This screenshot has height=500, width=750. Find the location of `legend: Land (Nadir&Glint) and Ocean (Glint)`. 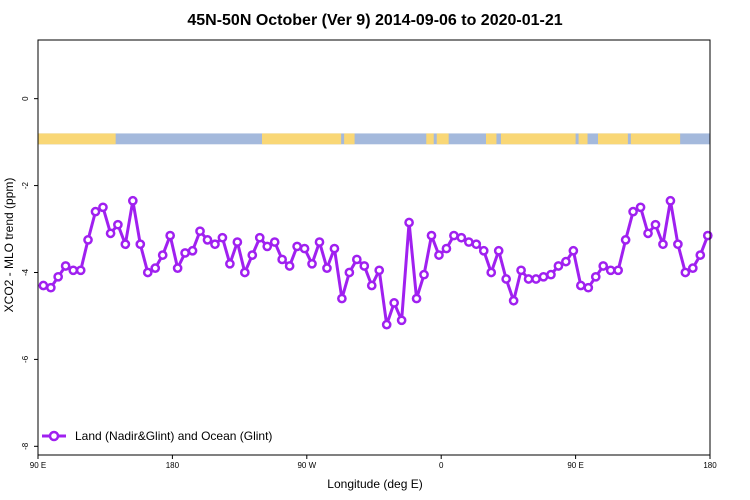

legend: Land (Nadir&Glint) and Ocean (Glint) is located at coordinates (157, 436).